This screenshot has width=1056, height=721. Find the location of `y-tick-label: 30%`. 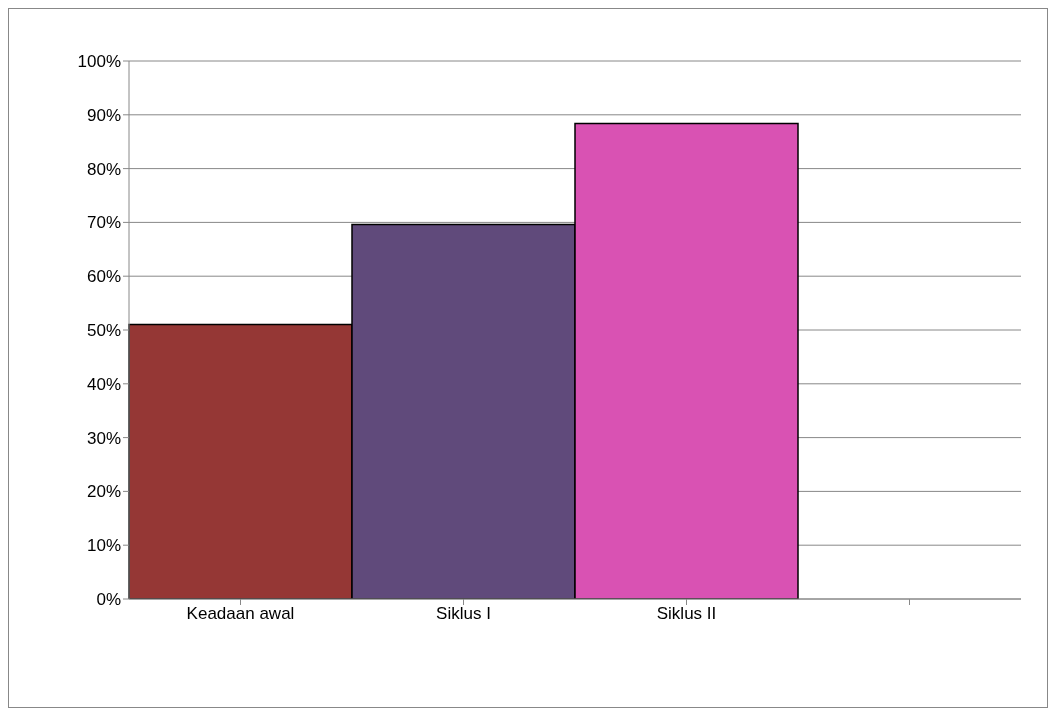

y-tick-label: 30% is located at coordinates (103, 438).